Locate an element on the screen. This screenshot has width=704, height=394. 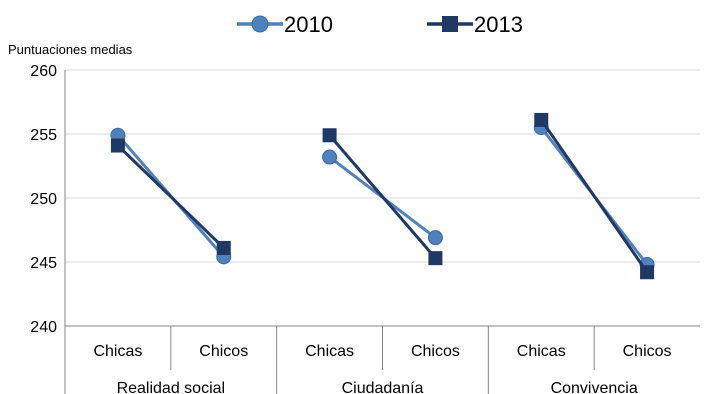
legend-label: 2013 is located at coordinates (498, 24).